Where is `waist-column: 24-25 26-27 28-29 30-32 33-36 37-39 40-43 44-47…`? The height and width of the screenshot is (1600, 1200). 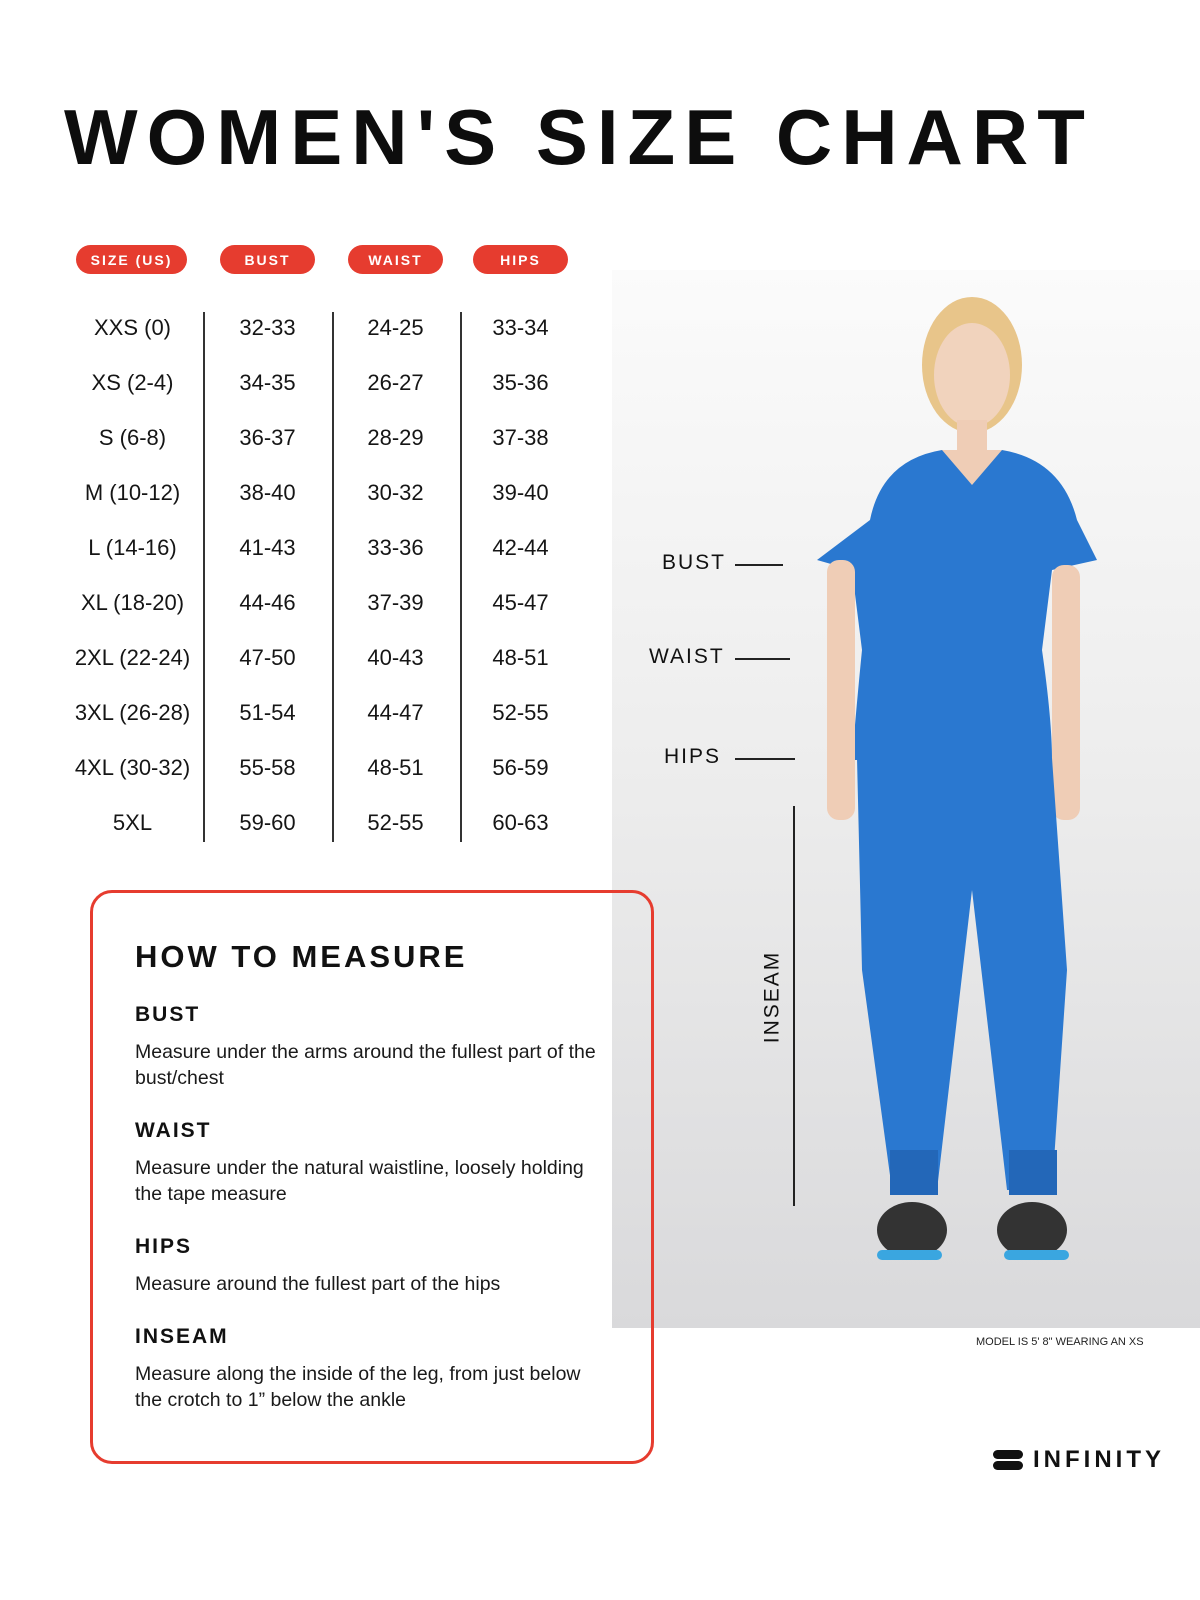
waist-column: 24-25 26-27 28-29 30-32 33-36 37-39 40-43 44-47… is located at coordinates (395, 575).